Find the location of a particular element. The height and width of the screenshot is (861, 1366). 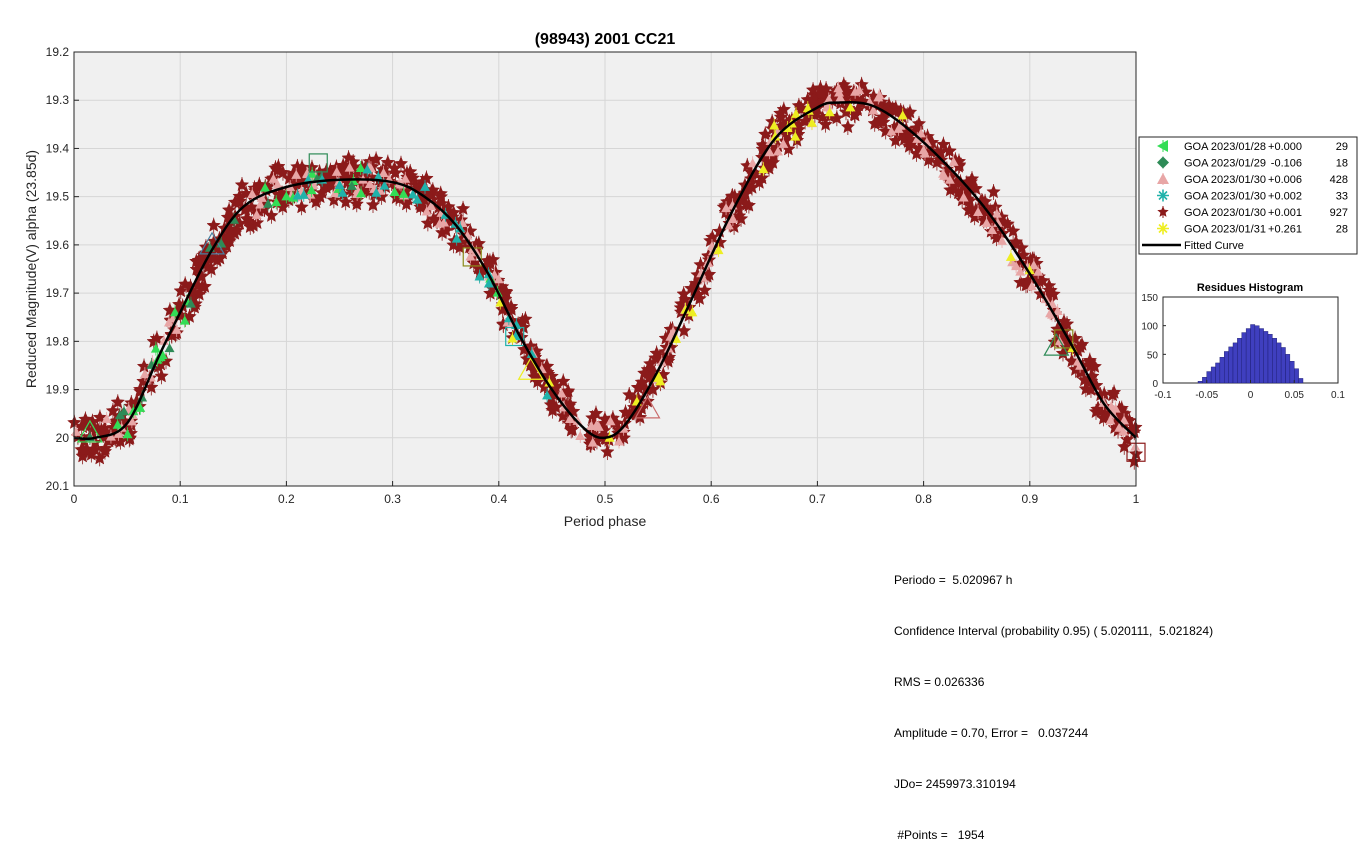

x-tick-label: 1 is located at coordinates (1136, 499).